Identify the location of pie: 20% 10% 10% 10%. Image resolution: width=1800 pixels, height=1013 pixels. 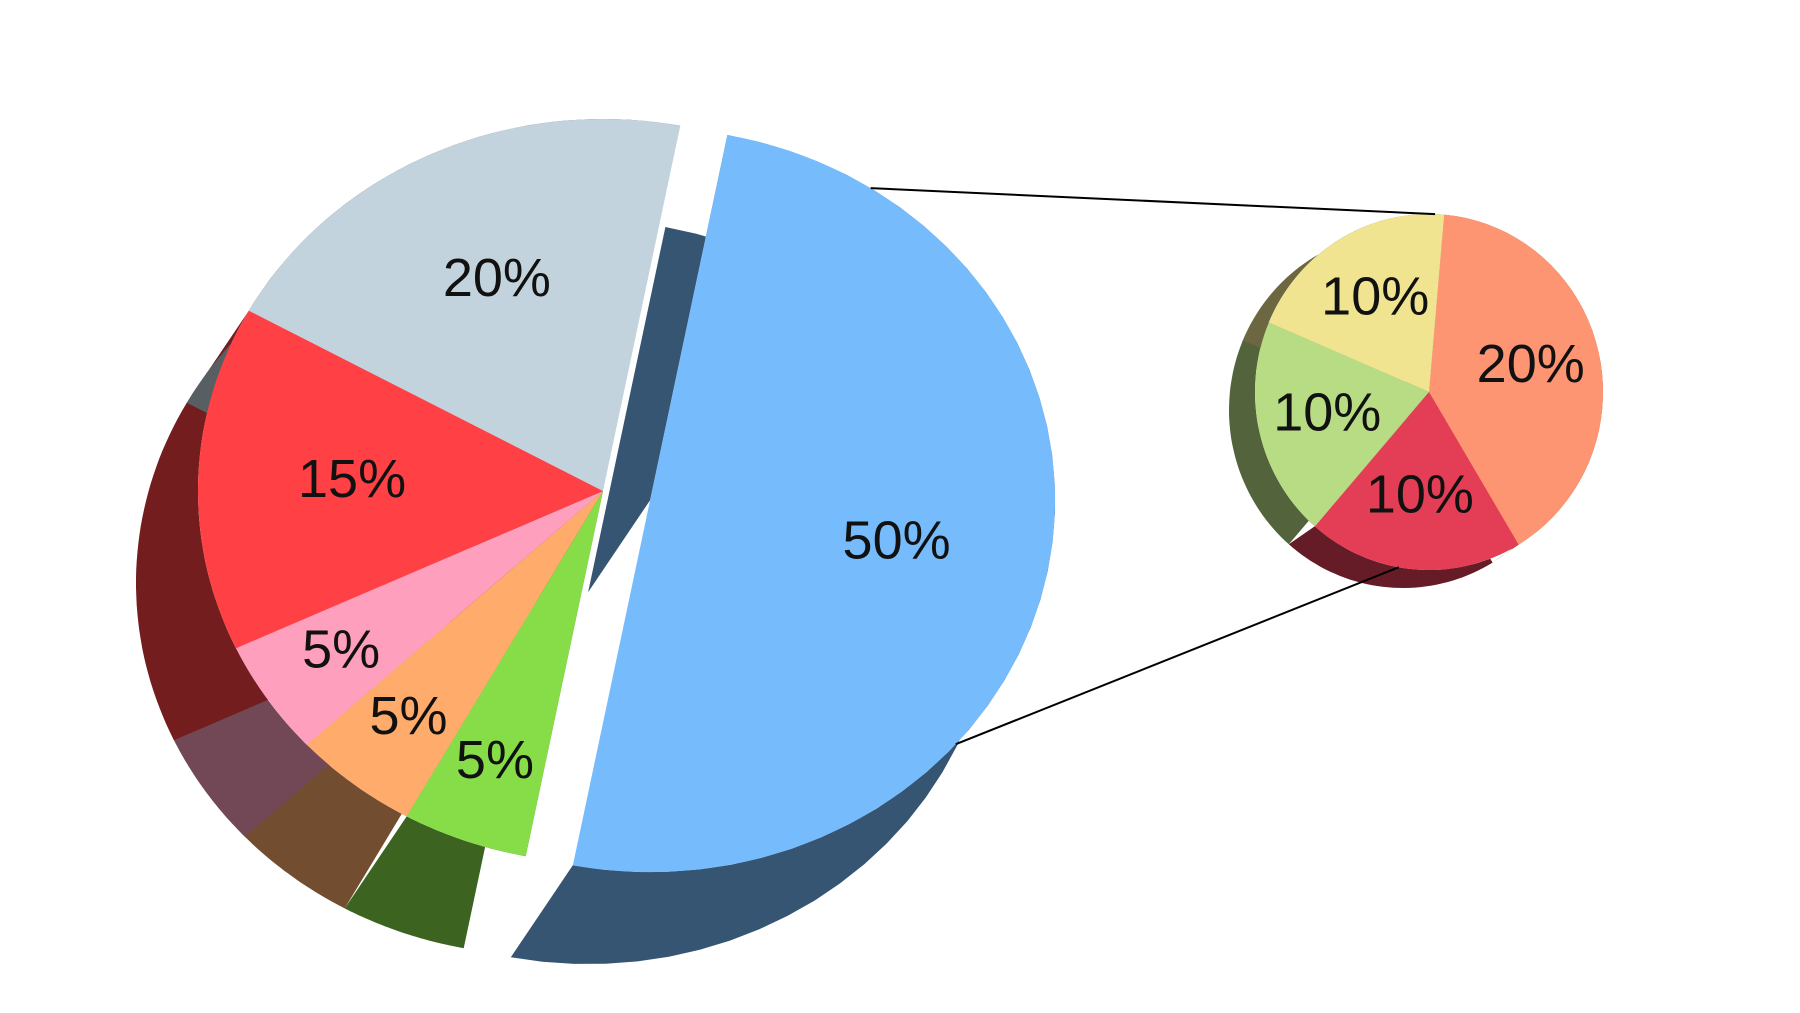
(1416, 401).